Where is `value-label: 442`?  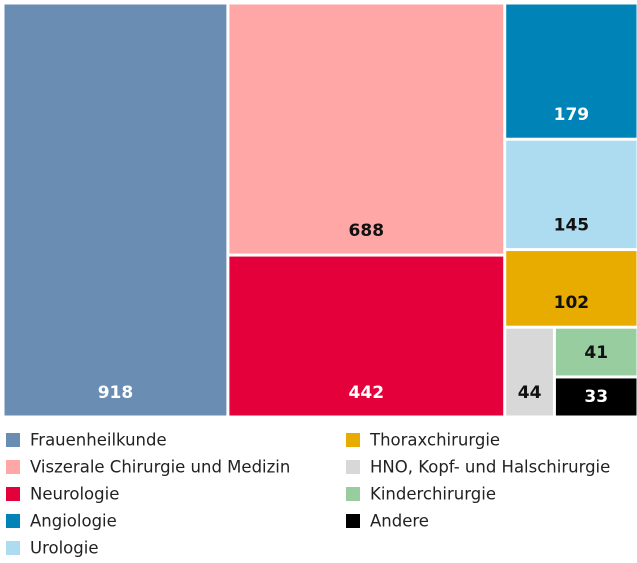 value-label: 442 is located at coordinates (367, 393).